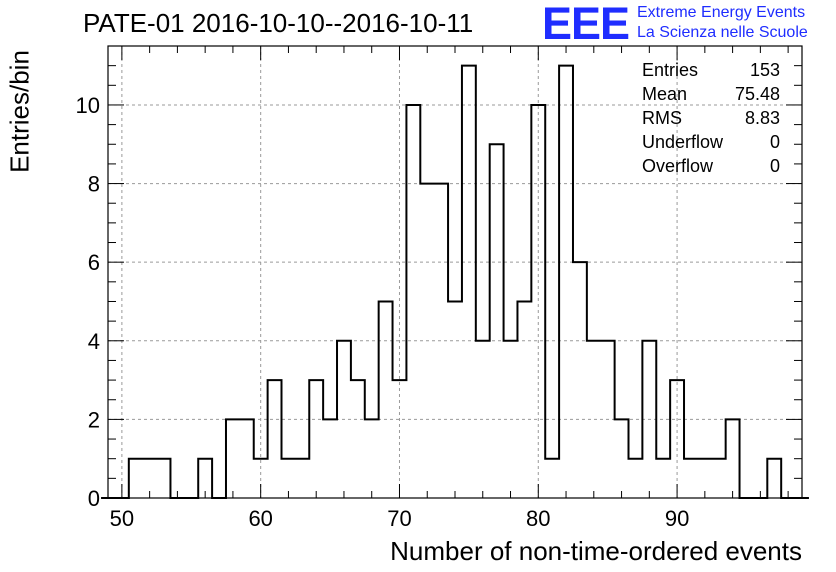  Describe the element at coordinates (94, 184) in the screenshot. I see `y-tick-label: 8` at that location.